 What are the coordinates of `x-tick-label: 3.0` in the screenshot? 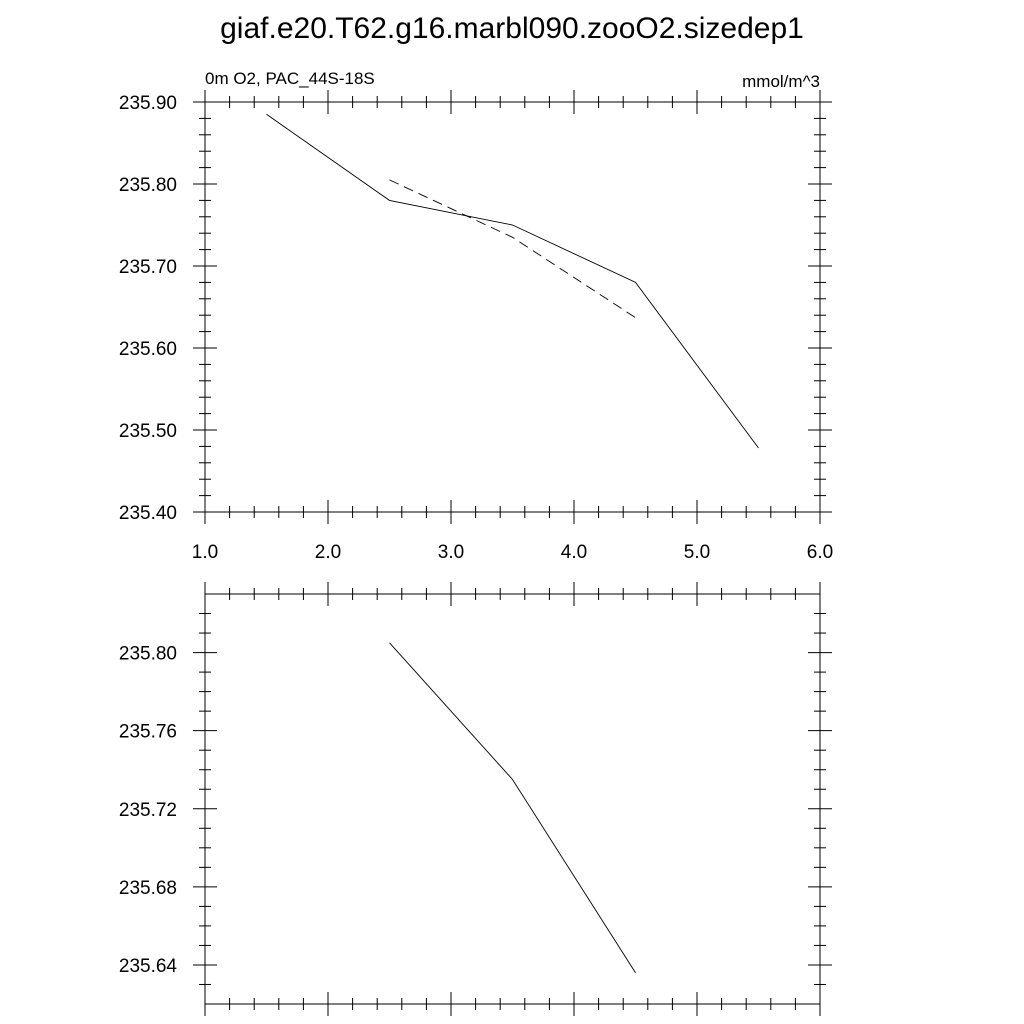 It's located at (451, 552).